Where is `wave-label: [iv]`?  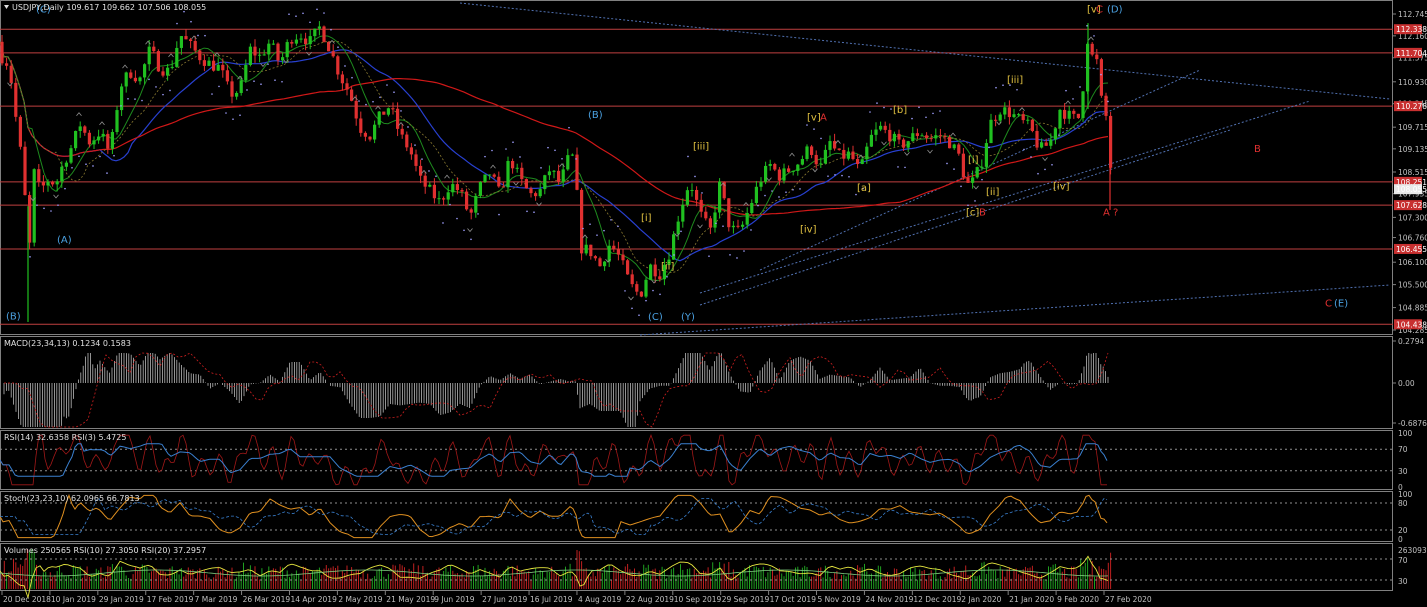 wave-label: [iv] is located at coordinates (808, 229).